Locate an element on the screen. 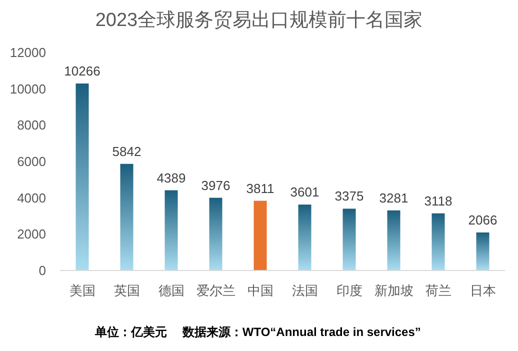 The height and width of the screenshot is (351, 518). data-label: 5842 is located at coordinates (127, 151).